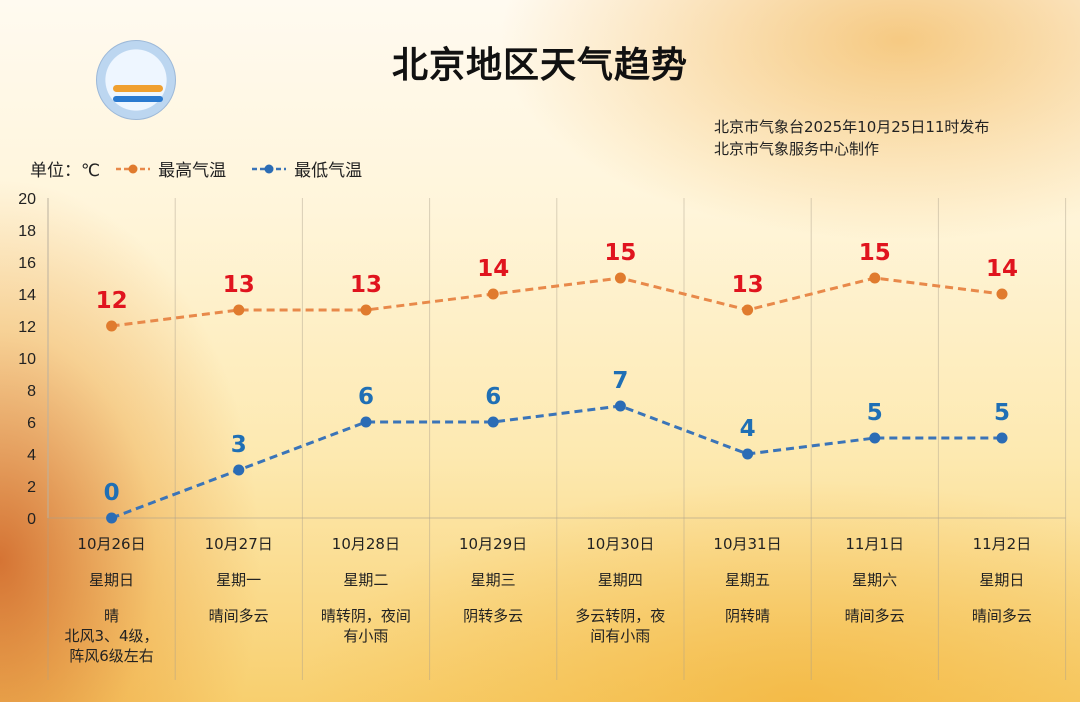 The height and width of the screenshot is (702, 1080). Describe the element at coordinates (238, 544) in the screenshot. I see `x-tick-date: 10月27日` at that location.